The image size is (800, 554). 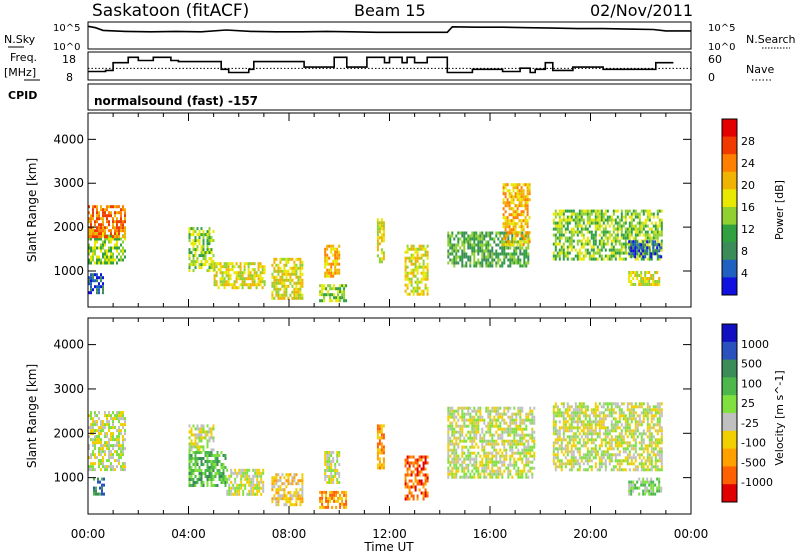 What do you see at coordinates (389, 67) in the screenshot?
I see `freq-strip: 18 8 60 0 Freq. [MHz] Nave` at bounding box center [389, 67].